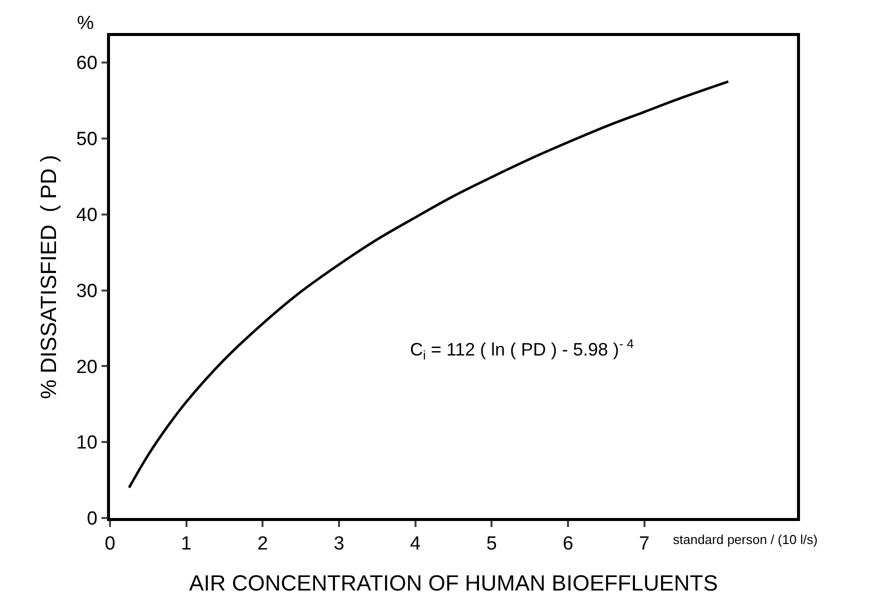 The height and width of the screenshot is (604, 877). What do you see at coordinates (87, 139) in the screenshot?
I see `y-tick-label: 50` at bounding box center [87, 139].